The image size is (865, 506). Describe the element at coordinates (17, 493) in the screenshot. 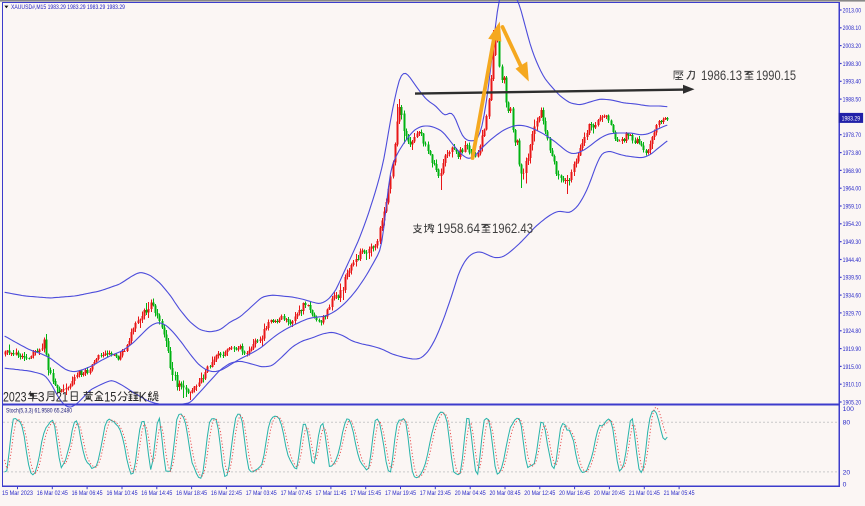

I see `svg-text: 15 Mar 2023` at that location.